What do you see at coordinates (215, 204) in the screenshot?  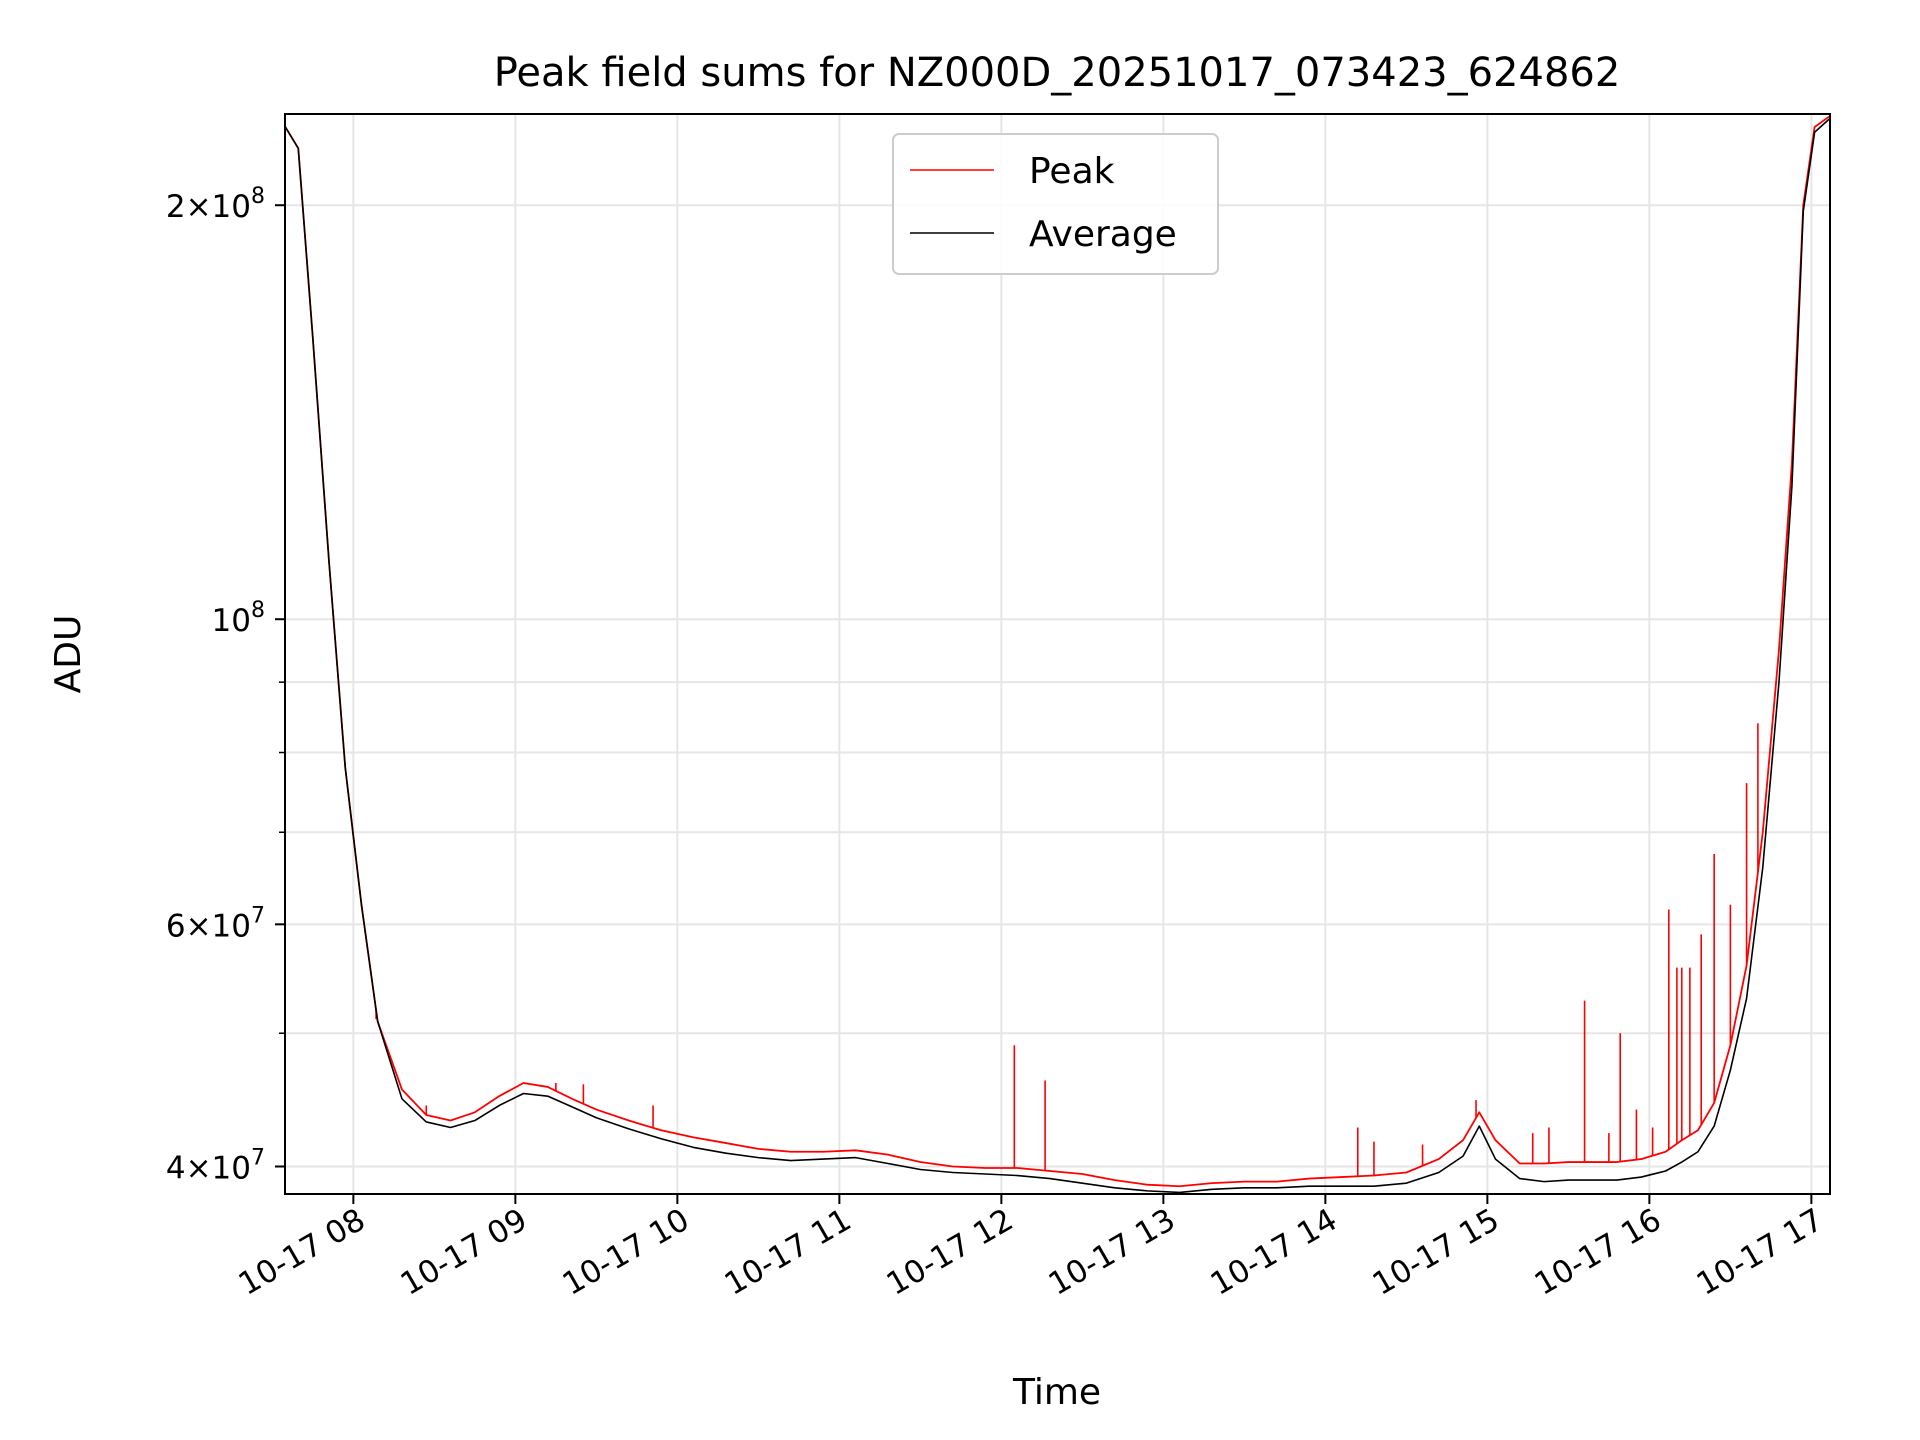 I see `y-tick-label: 2×108` at bounding box center [215, 204].